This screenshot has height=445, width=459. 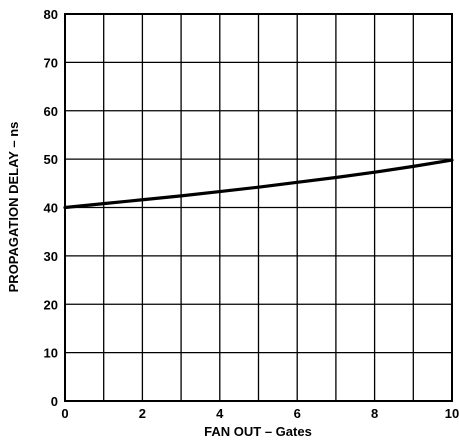 I want to click on x-tick-label: 0, so click(x=64, y=413).